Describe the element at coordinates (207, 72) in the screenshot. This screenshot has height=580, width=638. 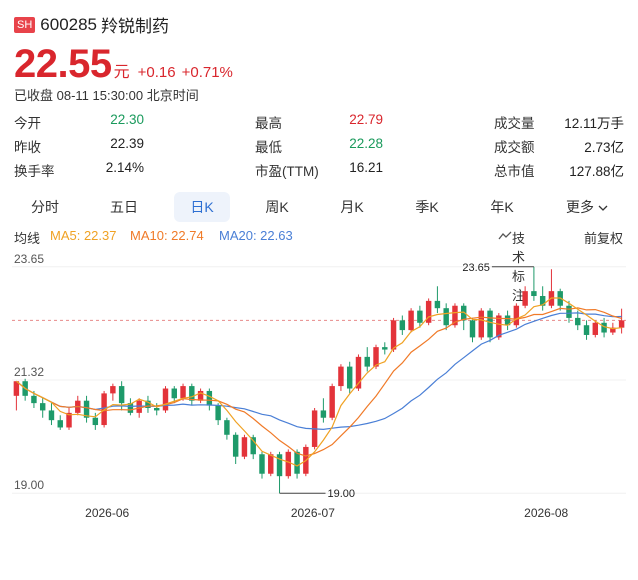
I see `price-change-pct: +0.71%` at that location.